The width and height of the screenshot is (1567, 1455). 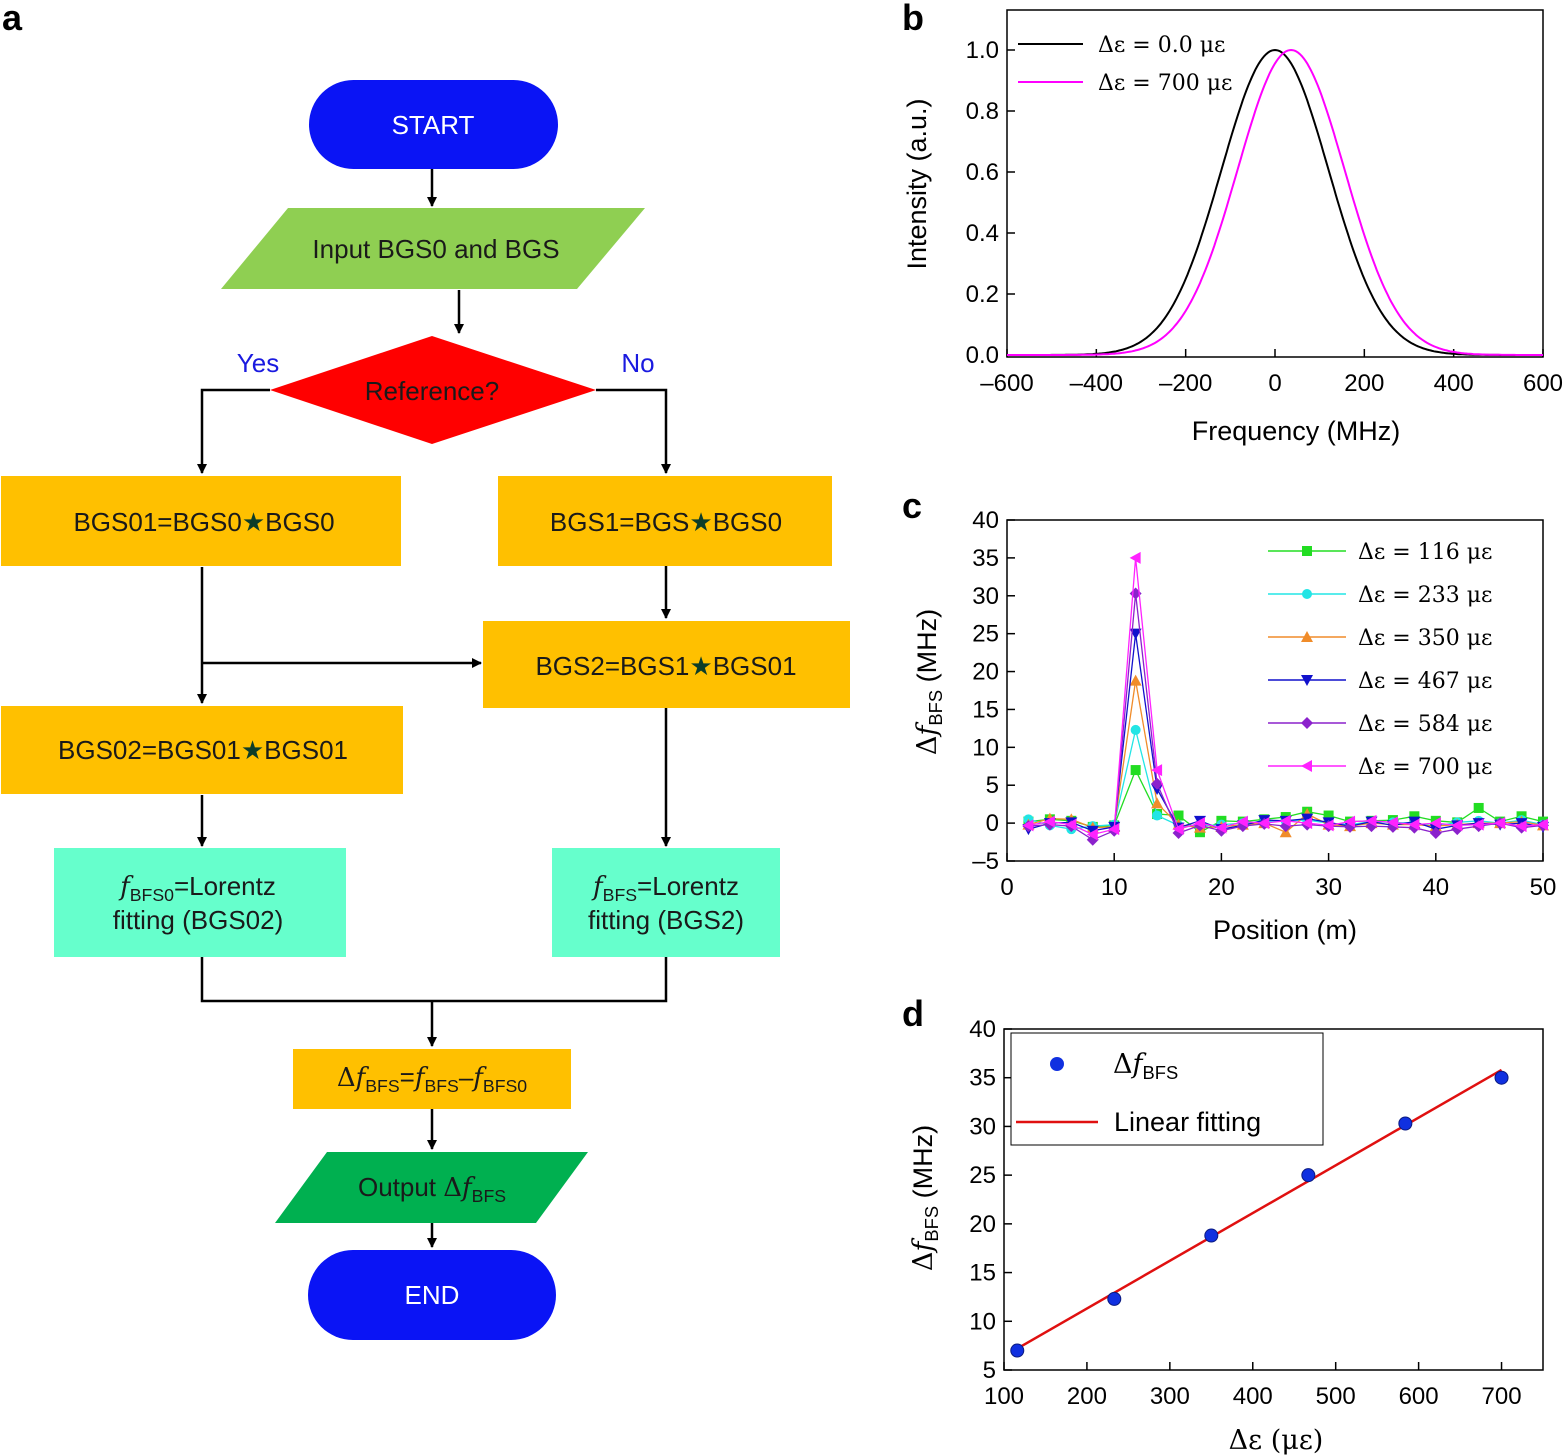 I want to click on no-label: No, so click(x=637, y=363).